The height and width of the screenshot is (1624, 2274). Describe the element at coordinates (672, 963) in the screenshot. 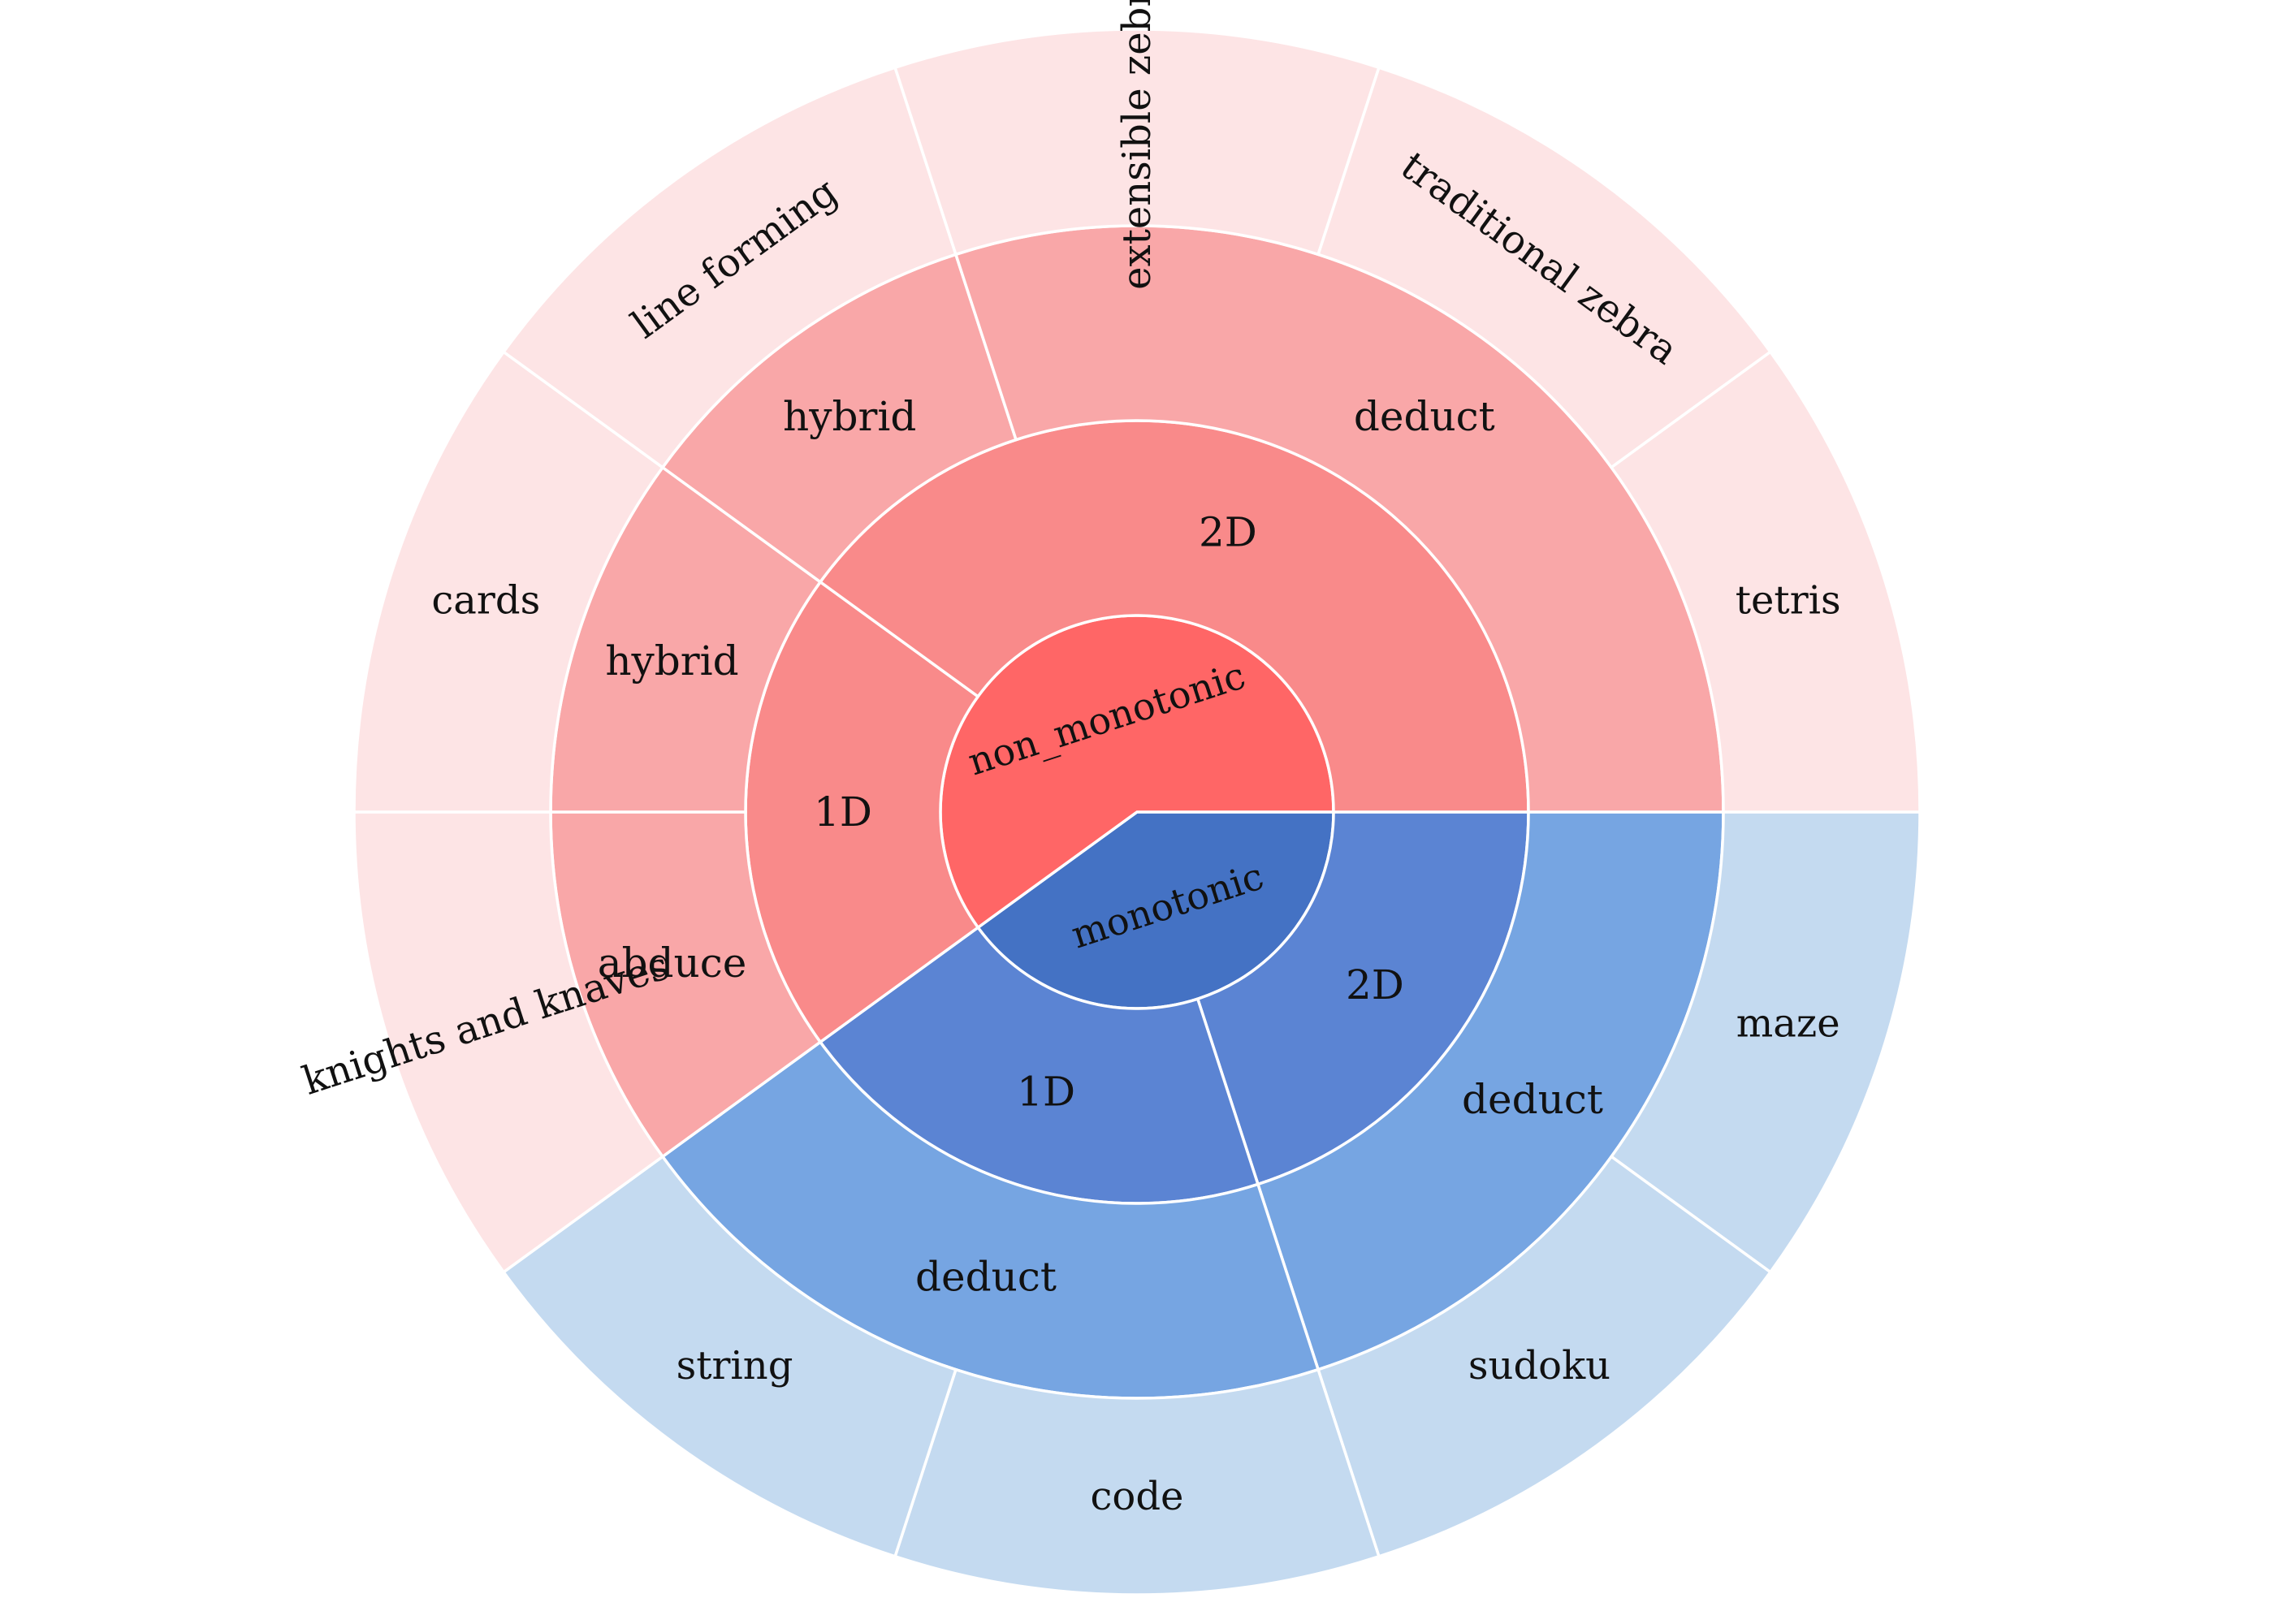

I see `label-non-monotonic-1d-abduce: abduce` at that location.